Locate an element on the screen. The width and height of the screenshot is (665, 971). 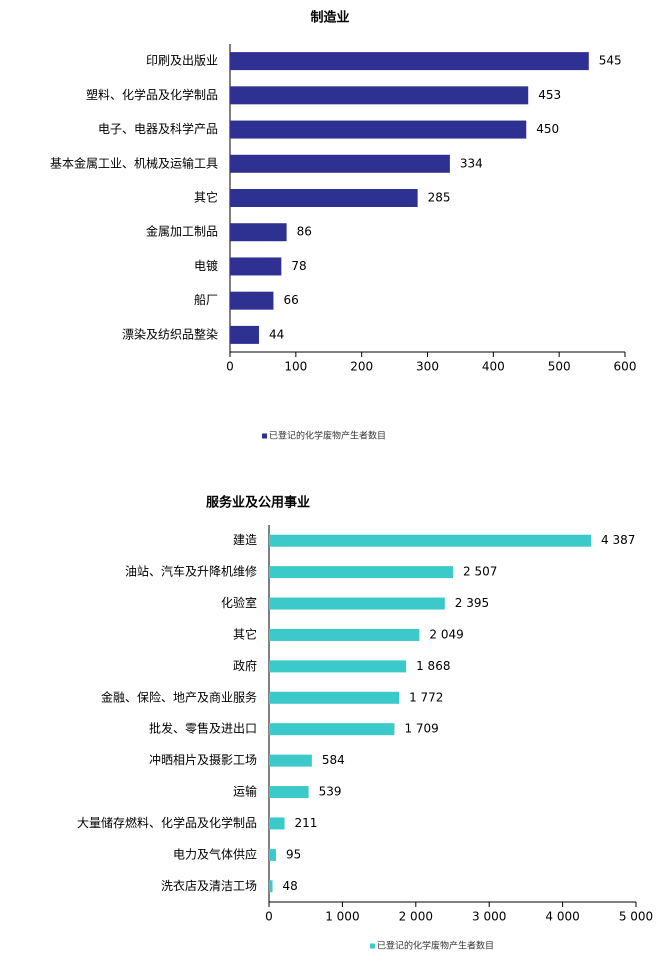
chart-title: 制造业 is located at coordinates (329, 18).